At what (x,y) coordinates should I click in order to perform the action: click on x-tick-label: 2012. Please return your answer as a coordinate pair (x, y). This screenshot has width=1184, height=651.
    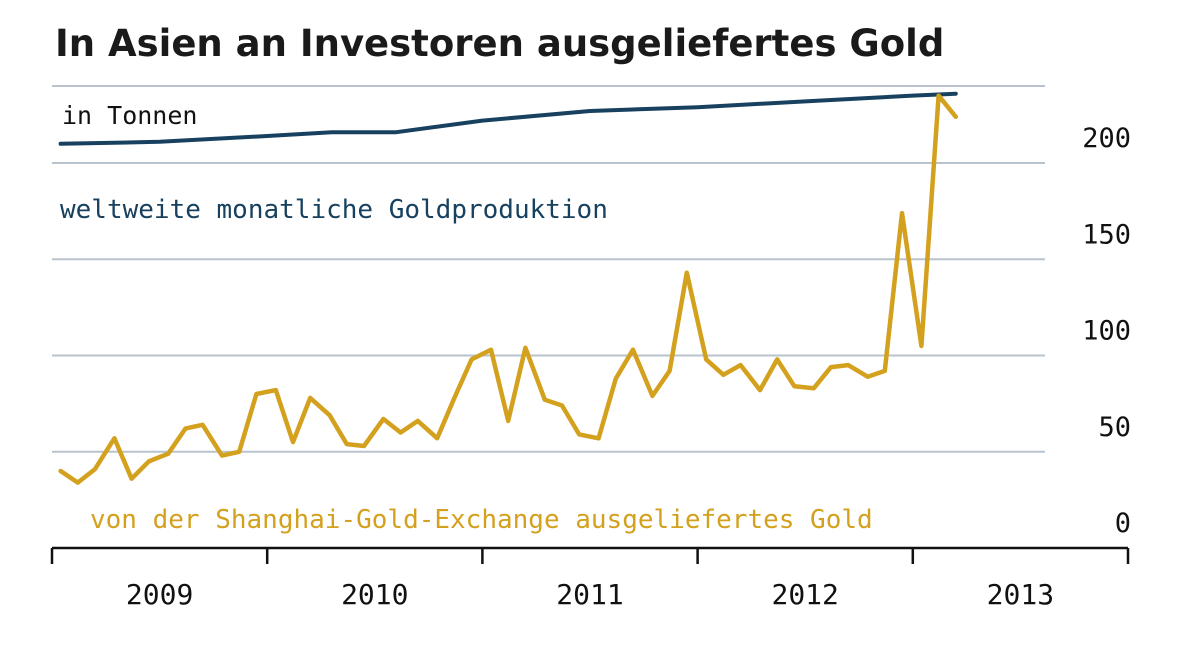
    Looking at the image, I should click on (804, 594).